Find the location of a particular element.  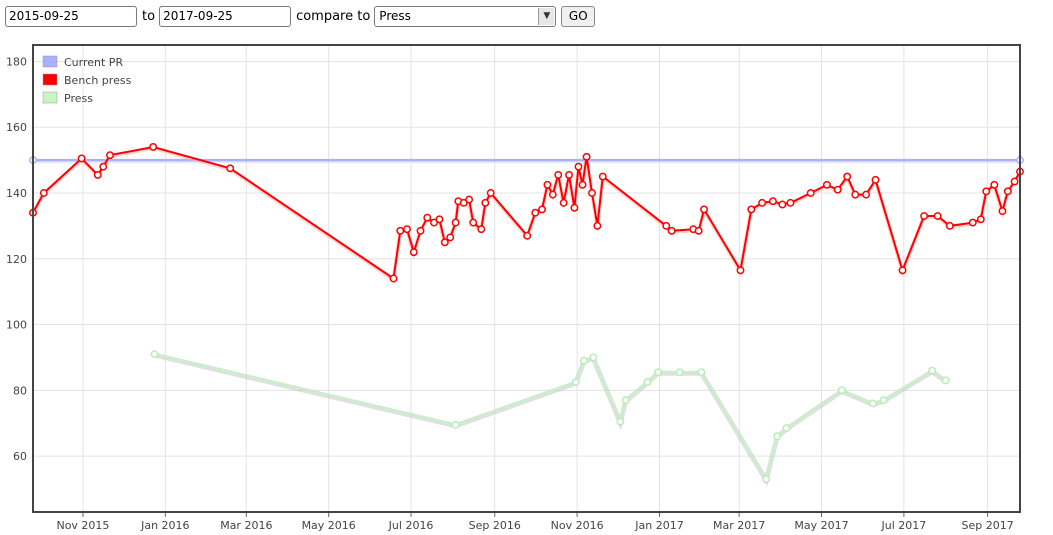

x-tick-label: Jan 2016 is located at coordinates (164, 525).